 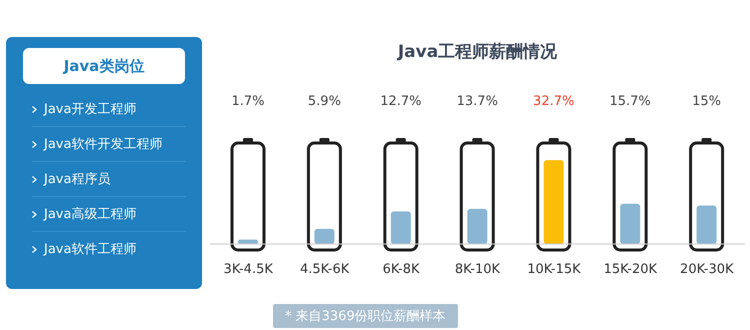 I want to click on text: Java程序员, so click(x=77, y=179).